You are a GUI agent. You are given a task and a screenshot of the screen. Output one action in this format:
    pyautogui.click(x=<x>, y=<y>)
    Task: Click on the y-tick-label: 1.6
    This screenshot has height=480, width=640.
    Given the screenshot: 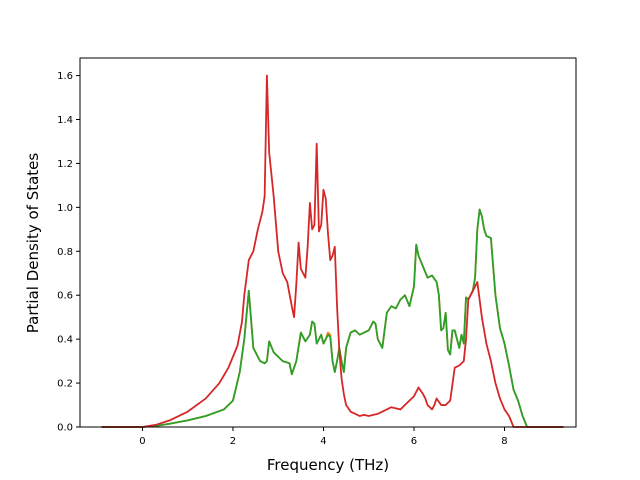 What is the action you would take?
    pyautogui.click(x=65, y=76)
    